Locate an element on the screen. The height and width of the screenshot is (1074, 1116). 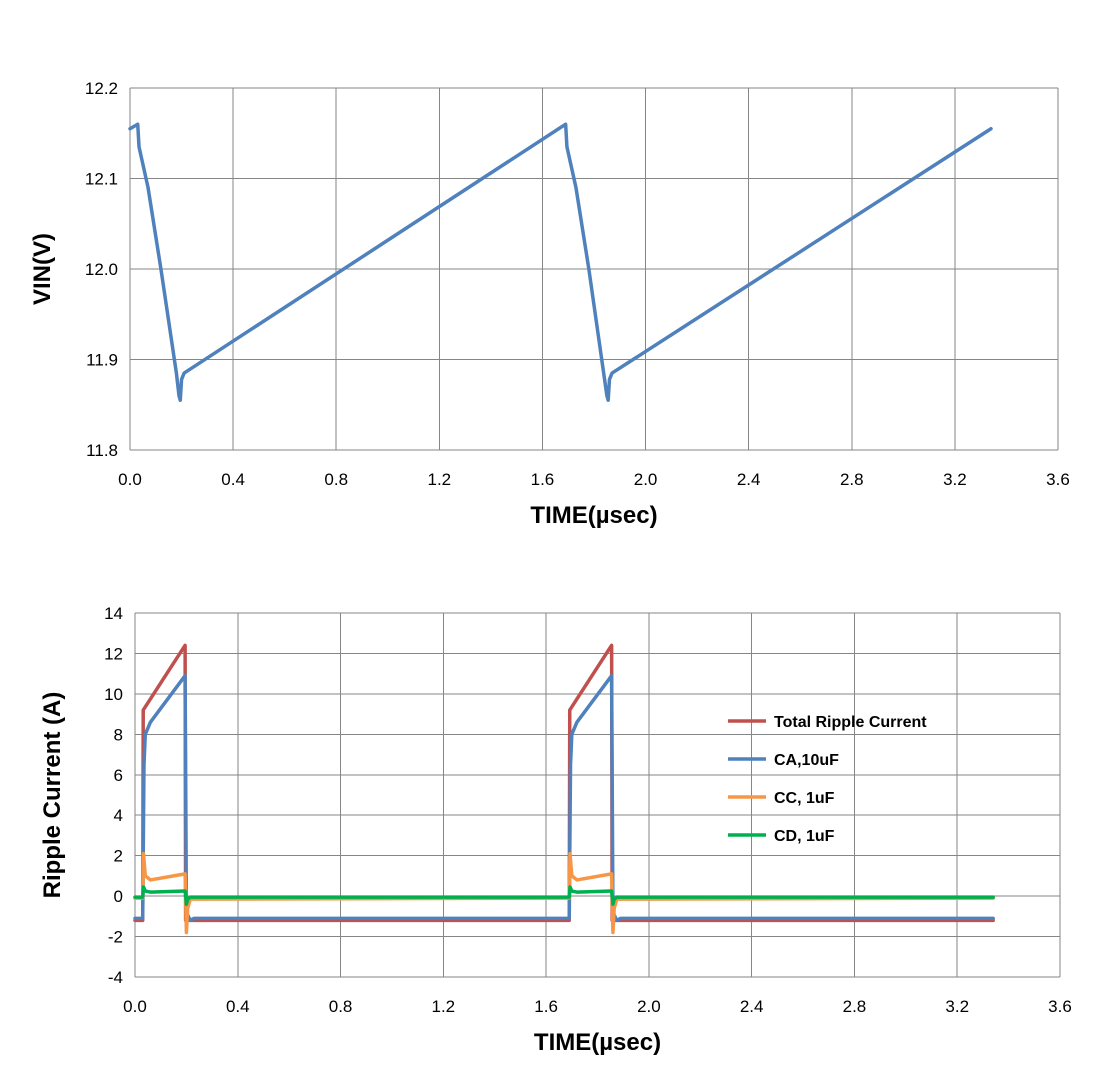
legend-entry: Total Ripple Current is located at coordinates (850, 722).